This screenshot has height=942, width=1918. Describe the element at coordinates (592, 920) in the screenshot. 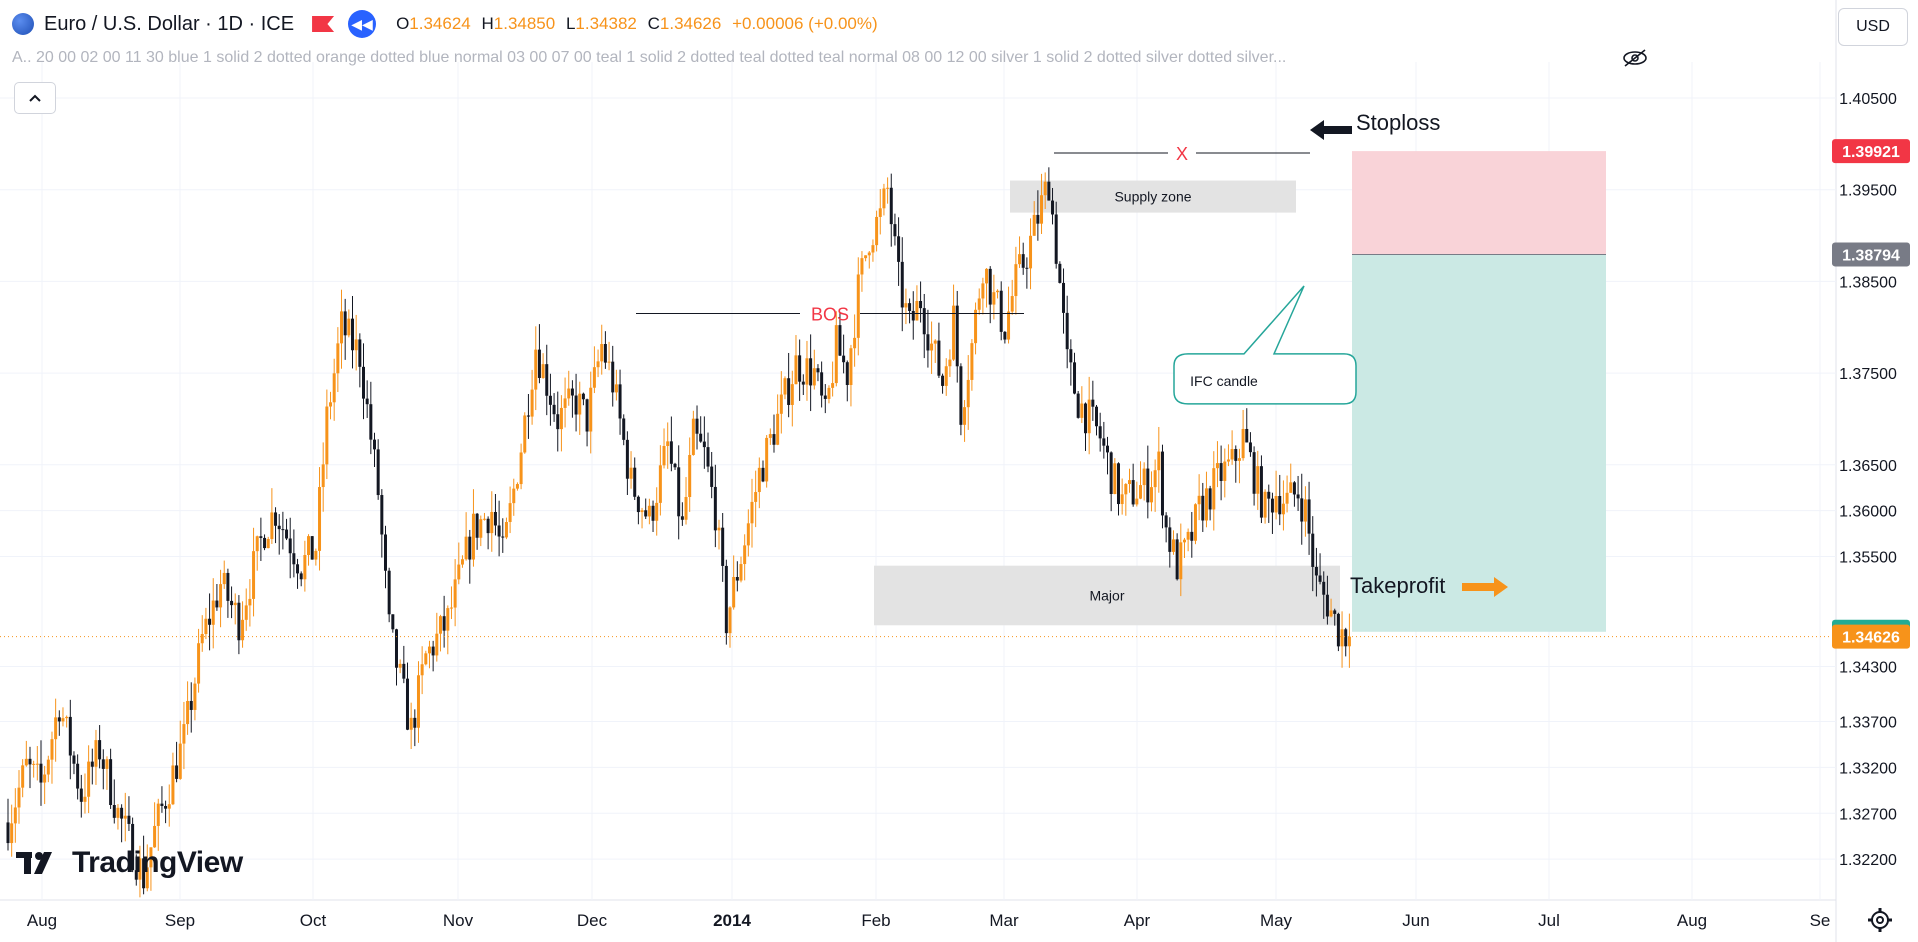

I see `time-tick-label: Dec` at that location.